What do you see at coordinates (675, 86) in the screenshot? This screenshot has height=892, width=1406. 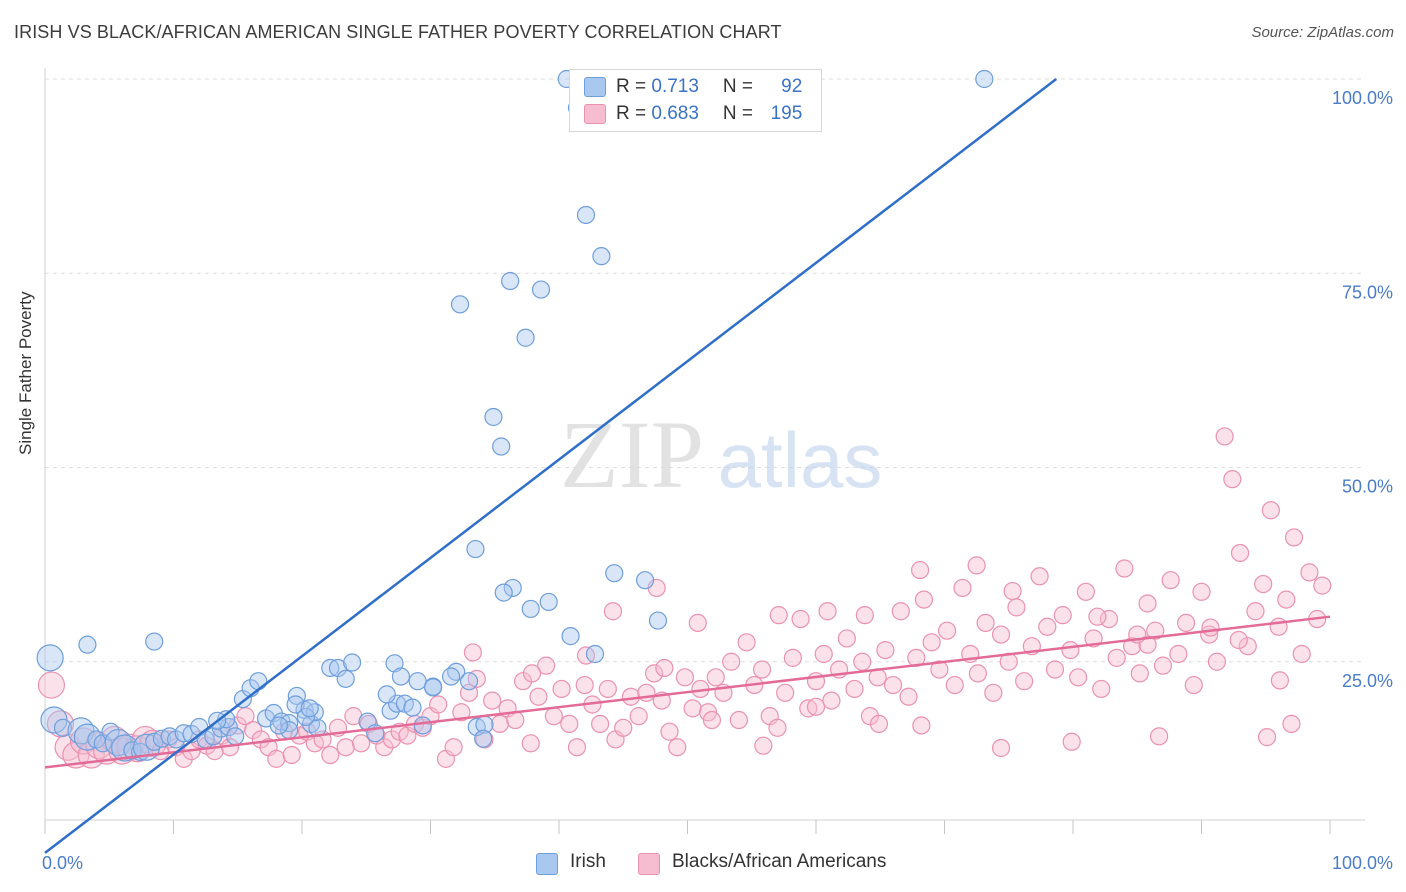 I see `legend-r-value: 0.713` at bounding box center [675, 86].